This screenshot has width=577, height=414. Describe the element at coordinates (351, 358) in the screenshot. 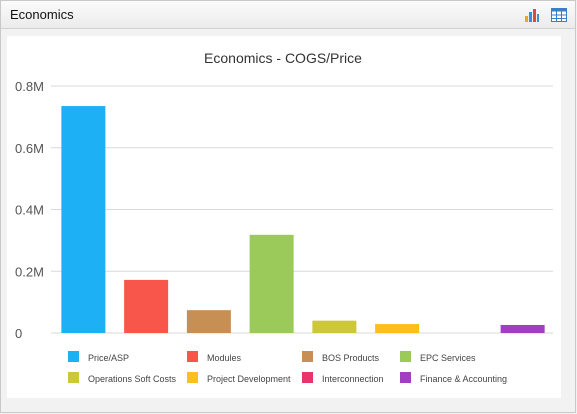

I see `legend-label: BOS Products` at that location.